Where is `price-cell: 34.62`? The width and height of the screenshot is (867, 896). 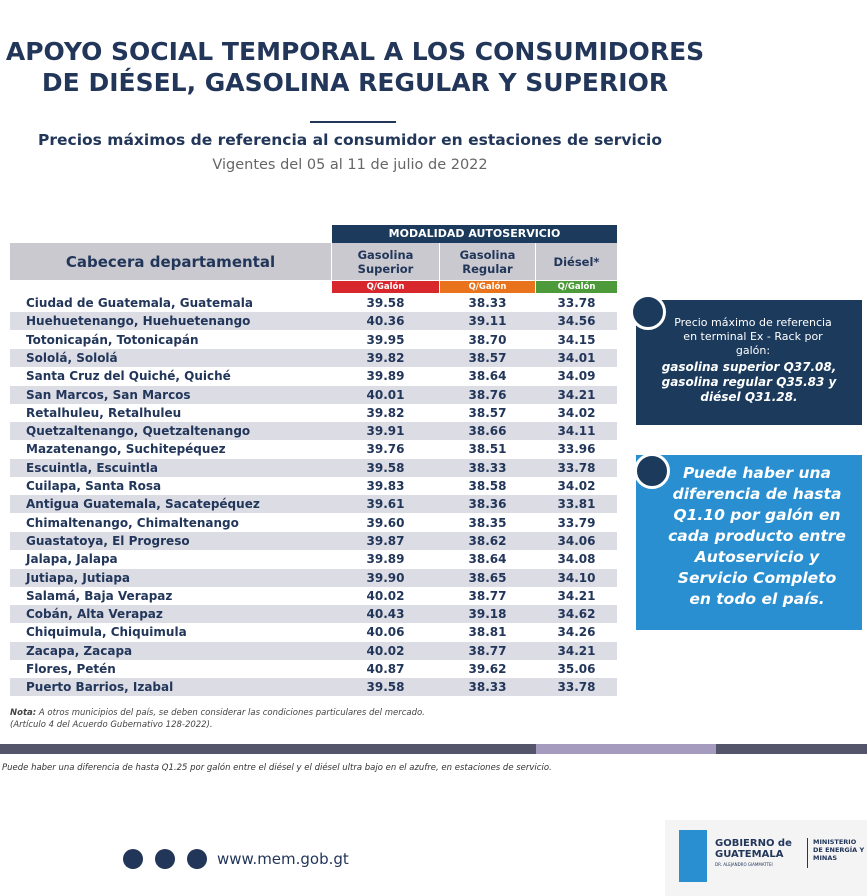
price-cell: 34.62 is located at coordinates (576, 614).